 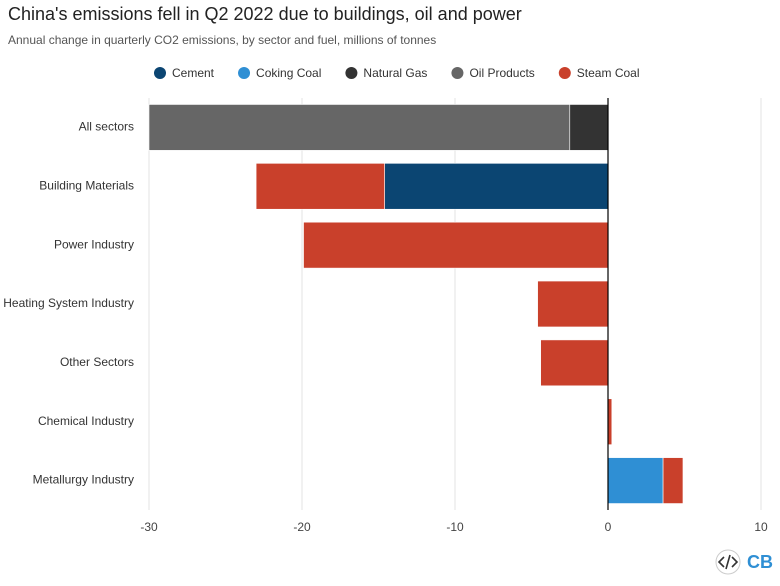 What do you see at coordinates (94, 244) in the screenshot?
I see `y-tick-label: Power Industry` at bounding box center [94, 244].